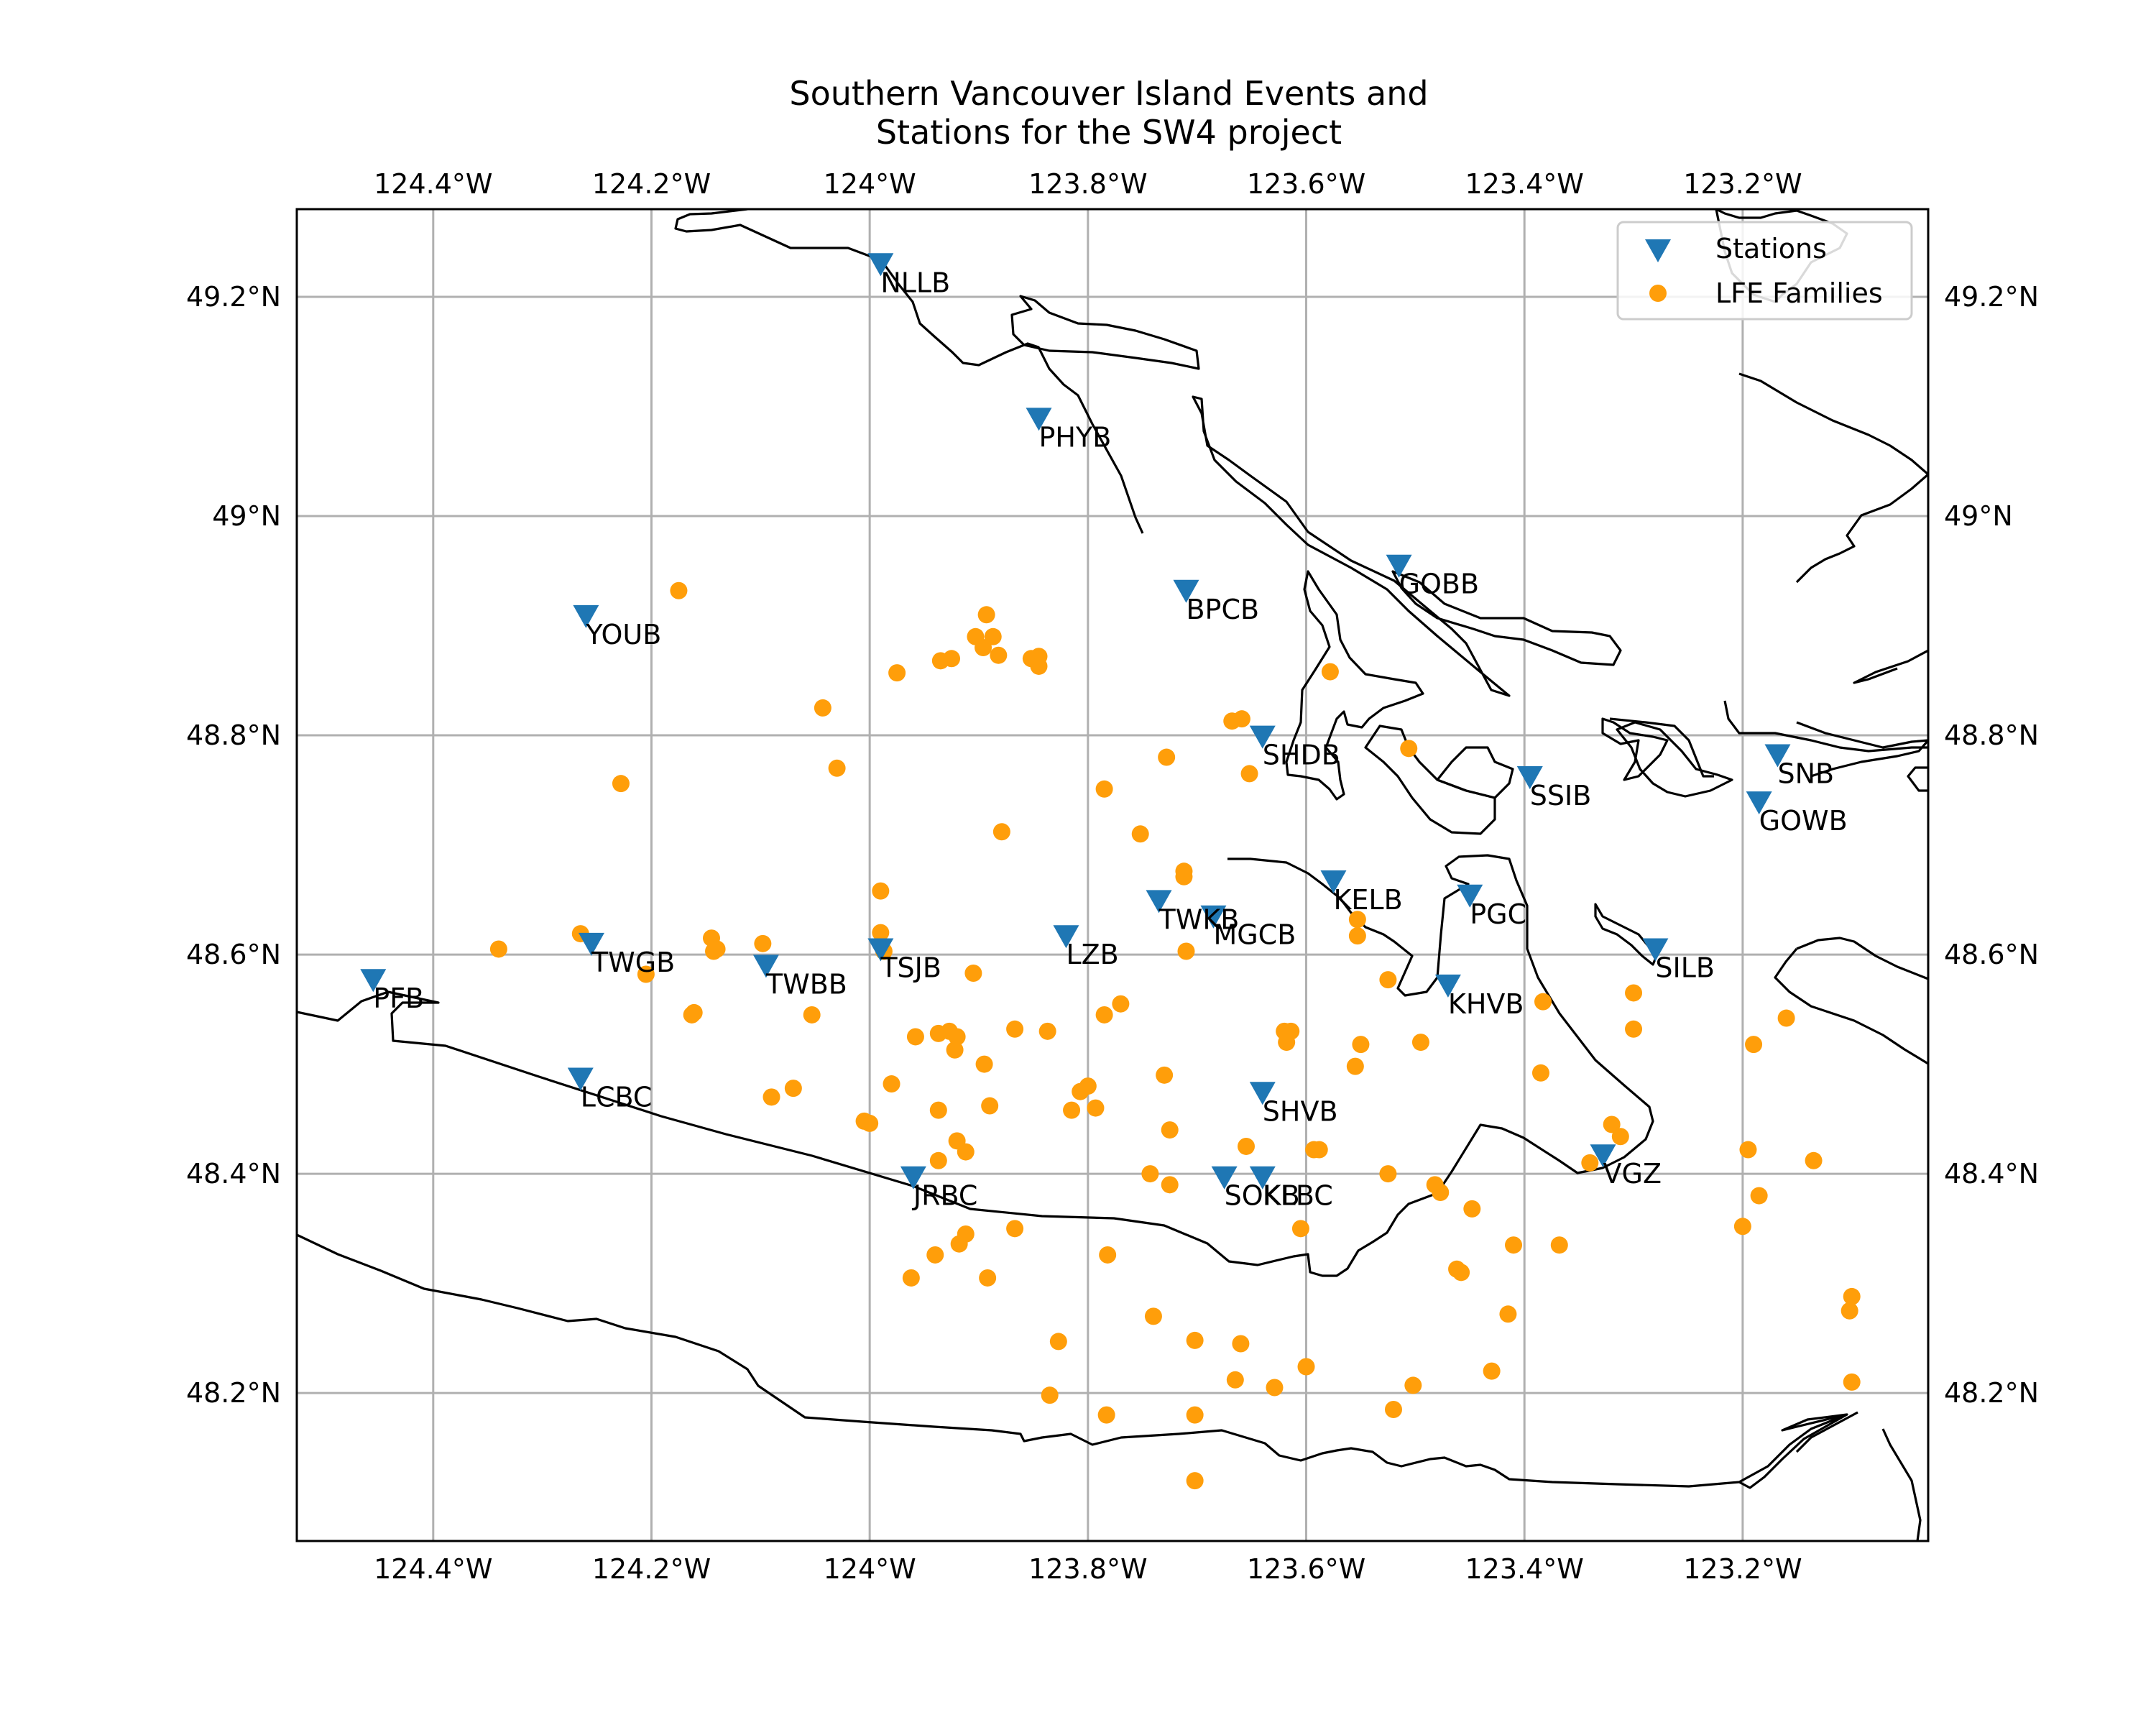 Image resolution: width=2156 pixels, height=1725 pixels. I want to click on y-tick-label-right: 48.6°N, so click(1991, 954).